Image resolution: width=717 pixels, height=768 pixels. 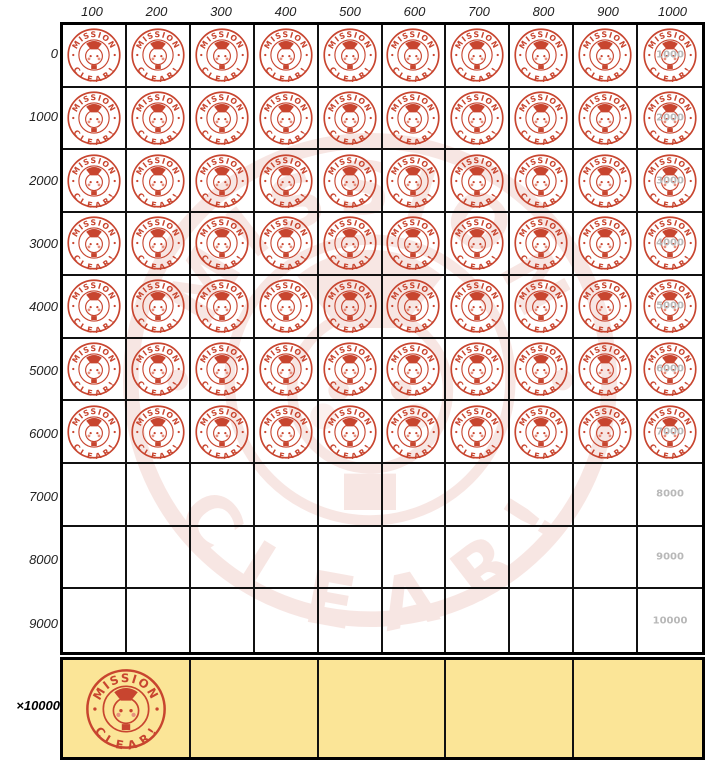 I want to click on stamp-cell: 5000, so click(x=670, y=307).